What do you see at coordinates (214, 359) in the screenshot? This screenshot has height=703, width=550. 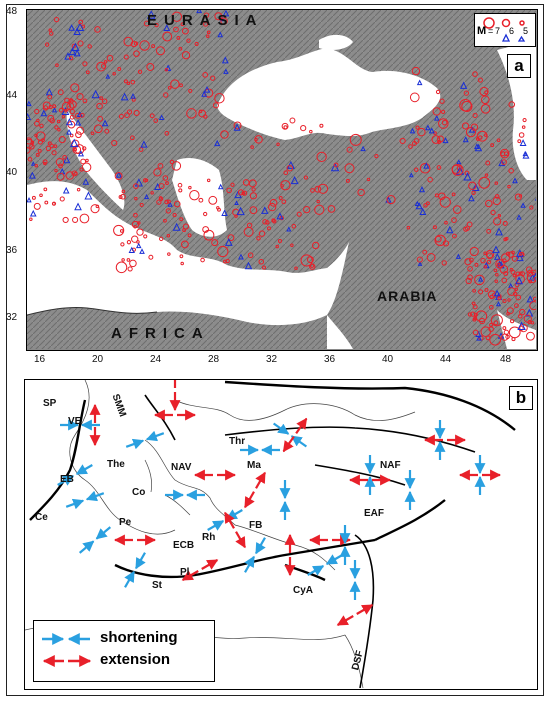 I see `x-tick-28: 28` at bounding box center [214, 359].